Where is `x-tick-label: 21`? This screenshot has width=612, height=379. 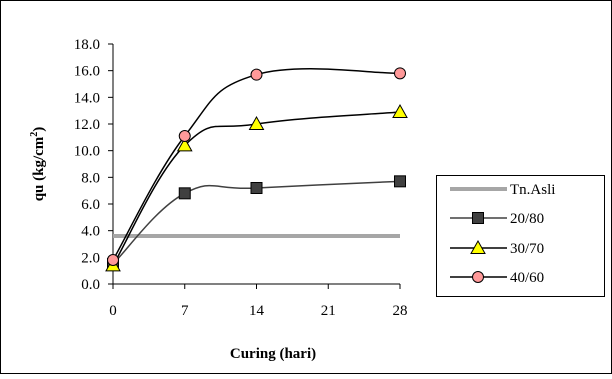 x-tick-label: 21 is located at coordinates (328, 311).